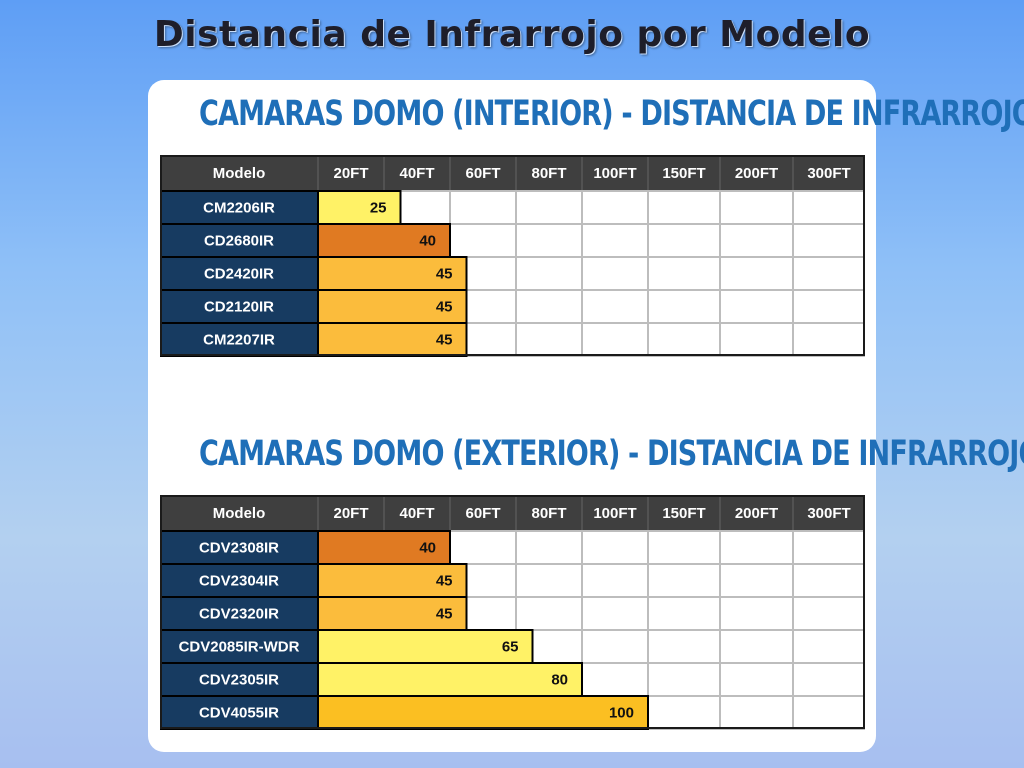 This screenshot has width=1024, height=768. What do you see at coordinates (427, 241) in the screenshot?
I see `bar-value-label: 40` at bounding box center [427, 241].